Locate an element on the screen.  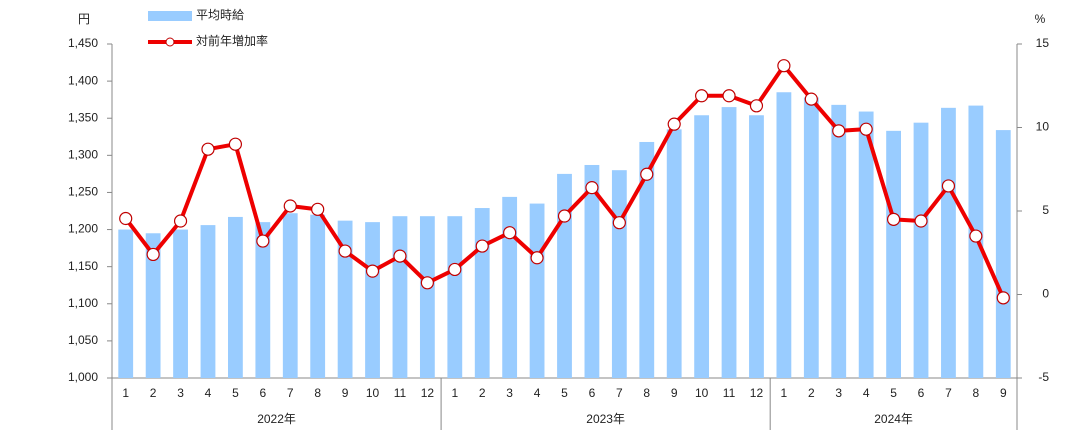
y-tick-label: 1,300 is located at coordinates (83, 155).